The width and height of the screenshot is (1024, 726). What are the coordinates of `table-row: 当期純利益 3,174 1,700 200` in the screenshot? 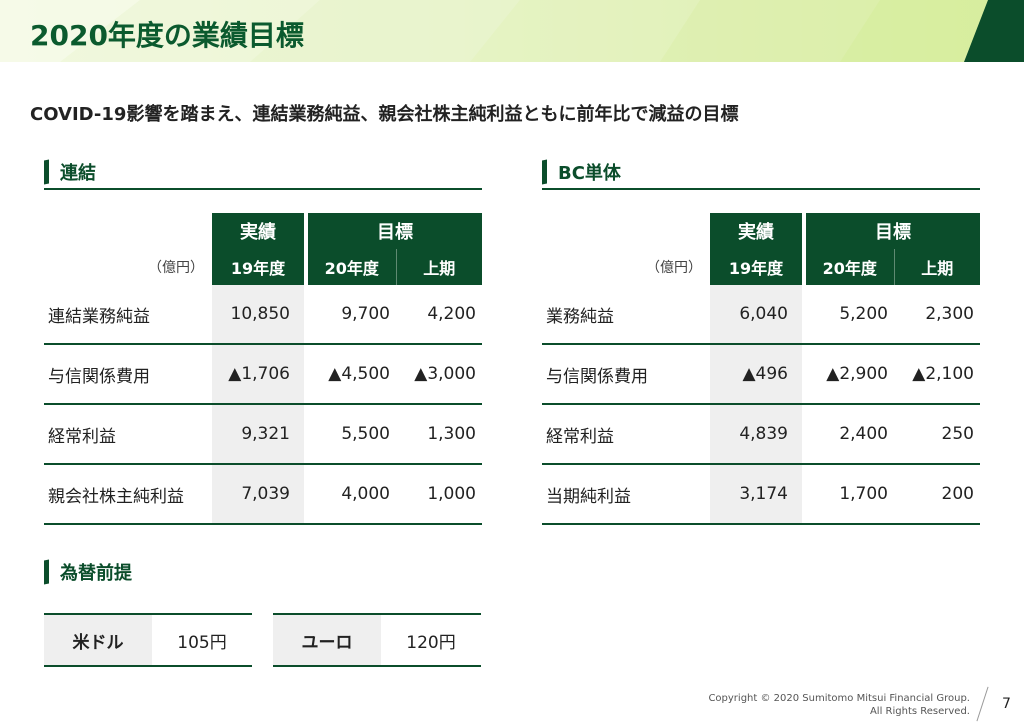 It's located at (761, 494).